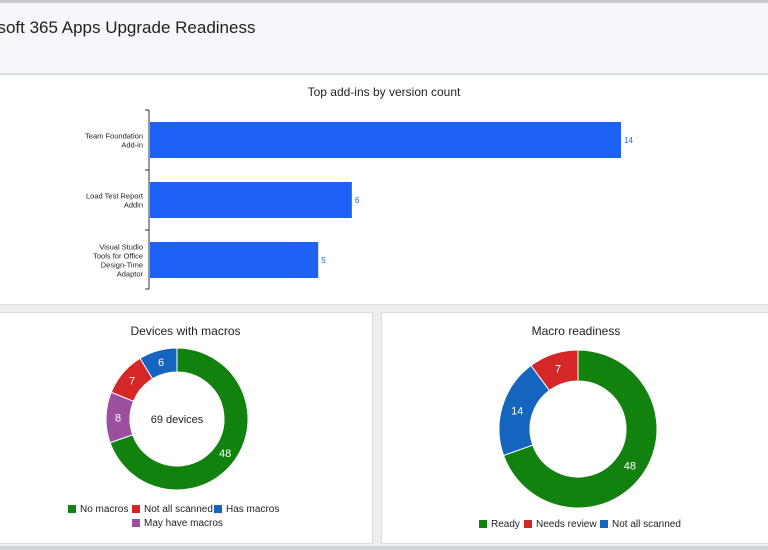  I want to click on bar-value-label-1: 6, so click(357, 200).